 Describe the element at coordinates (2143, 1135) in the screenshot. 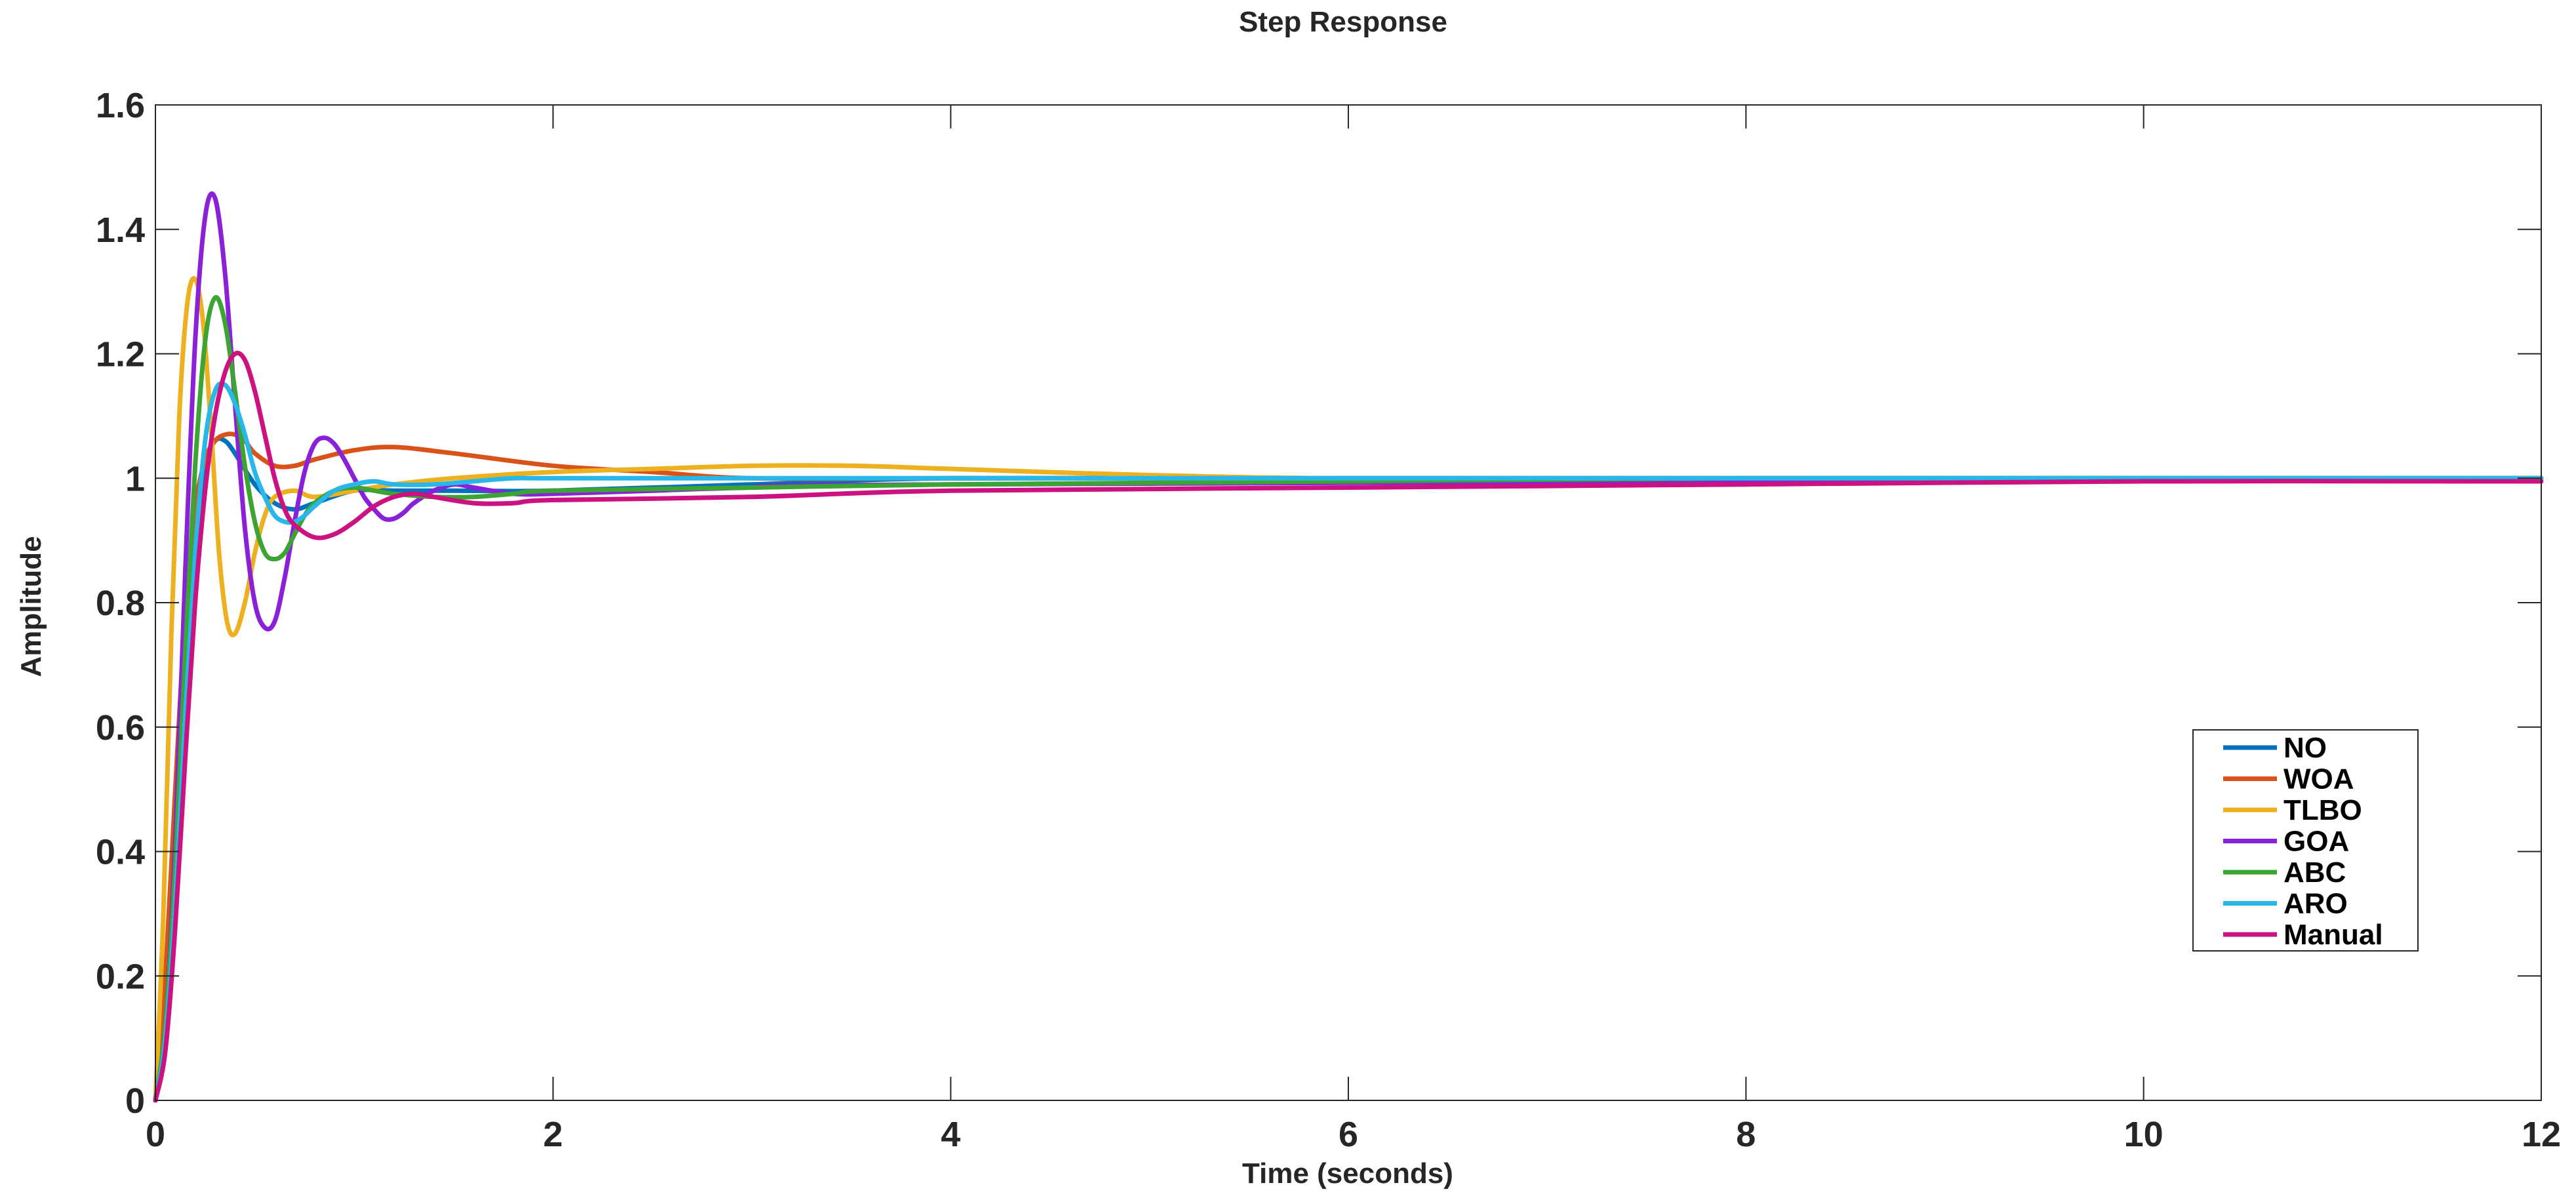

I see `x-tick-label: 10` at that location.